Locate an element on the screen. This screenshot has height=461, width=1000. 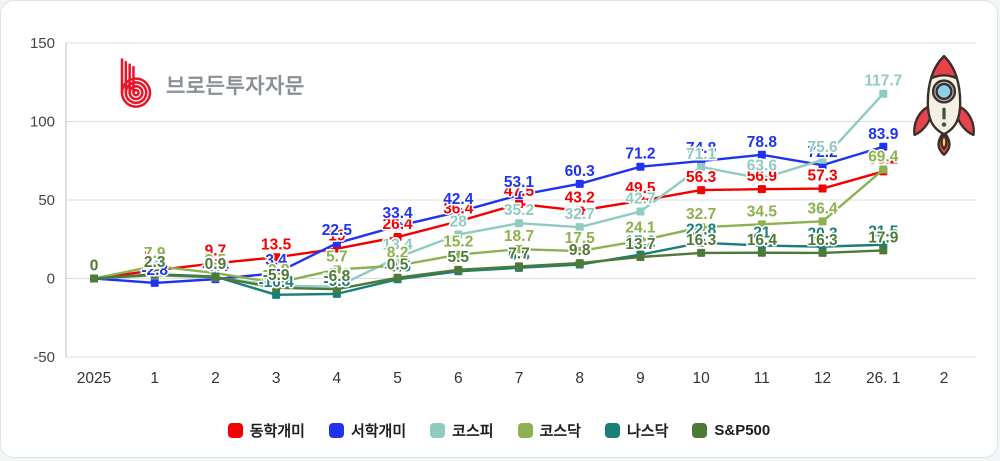
data-point-label: 0.7 is located at coordinates (216, 264).